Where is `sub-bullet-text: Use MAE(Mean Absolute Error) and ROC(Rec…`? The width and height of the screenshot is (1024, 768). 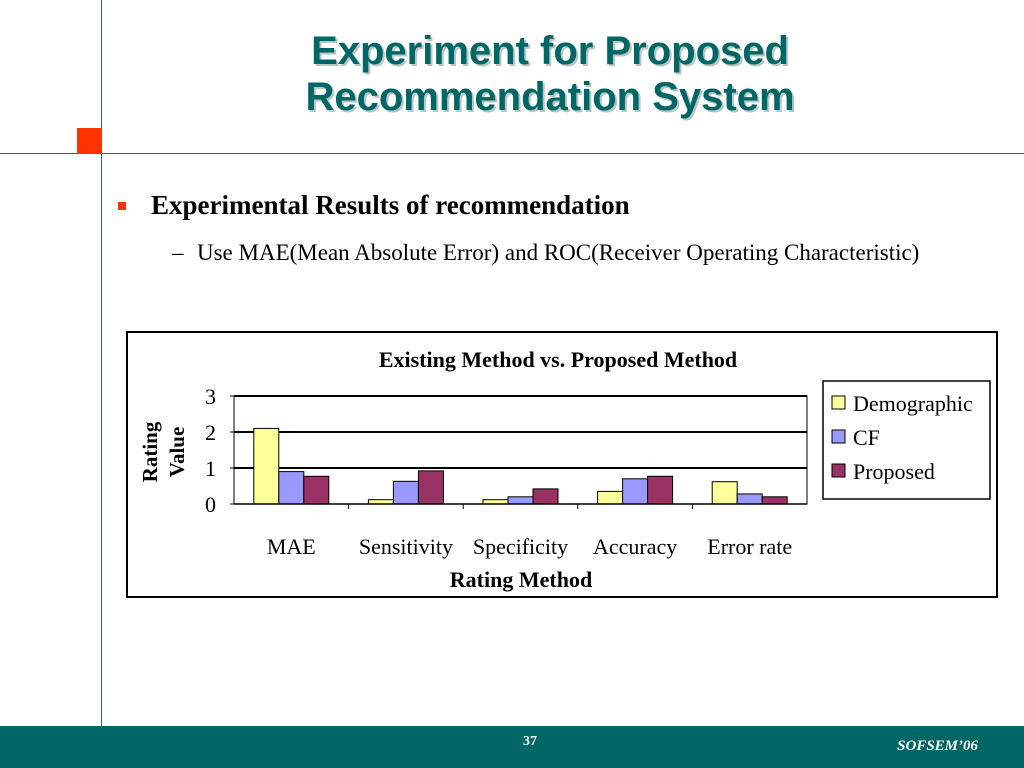
sub-bullet-text: Use MAE(Mean Absolute Error) and ROC(Rec… is located at coordinates (558, 252).